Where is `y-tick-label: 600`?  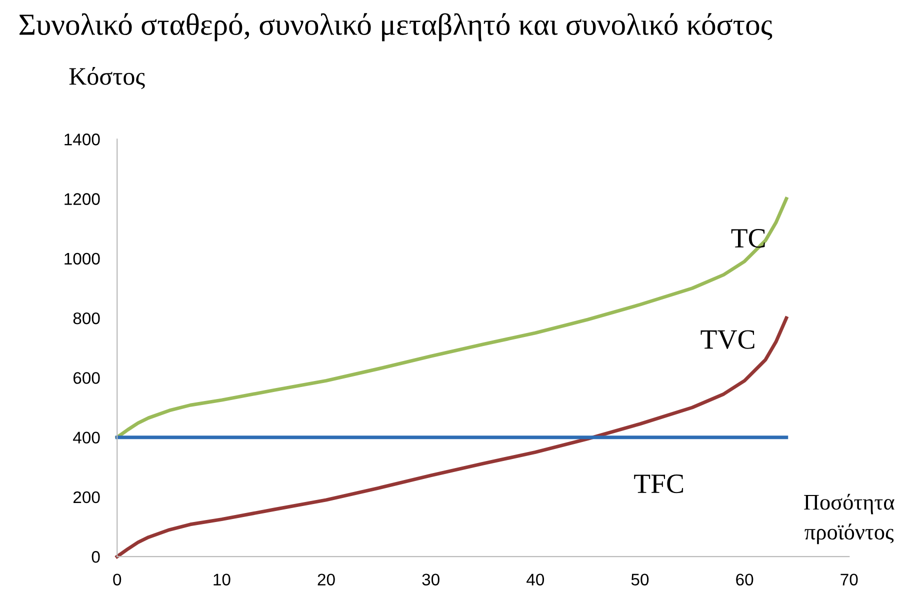 y-tick-label: 600 is located at coordinates (86, 378).